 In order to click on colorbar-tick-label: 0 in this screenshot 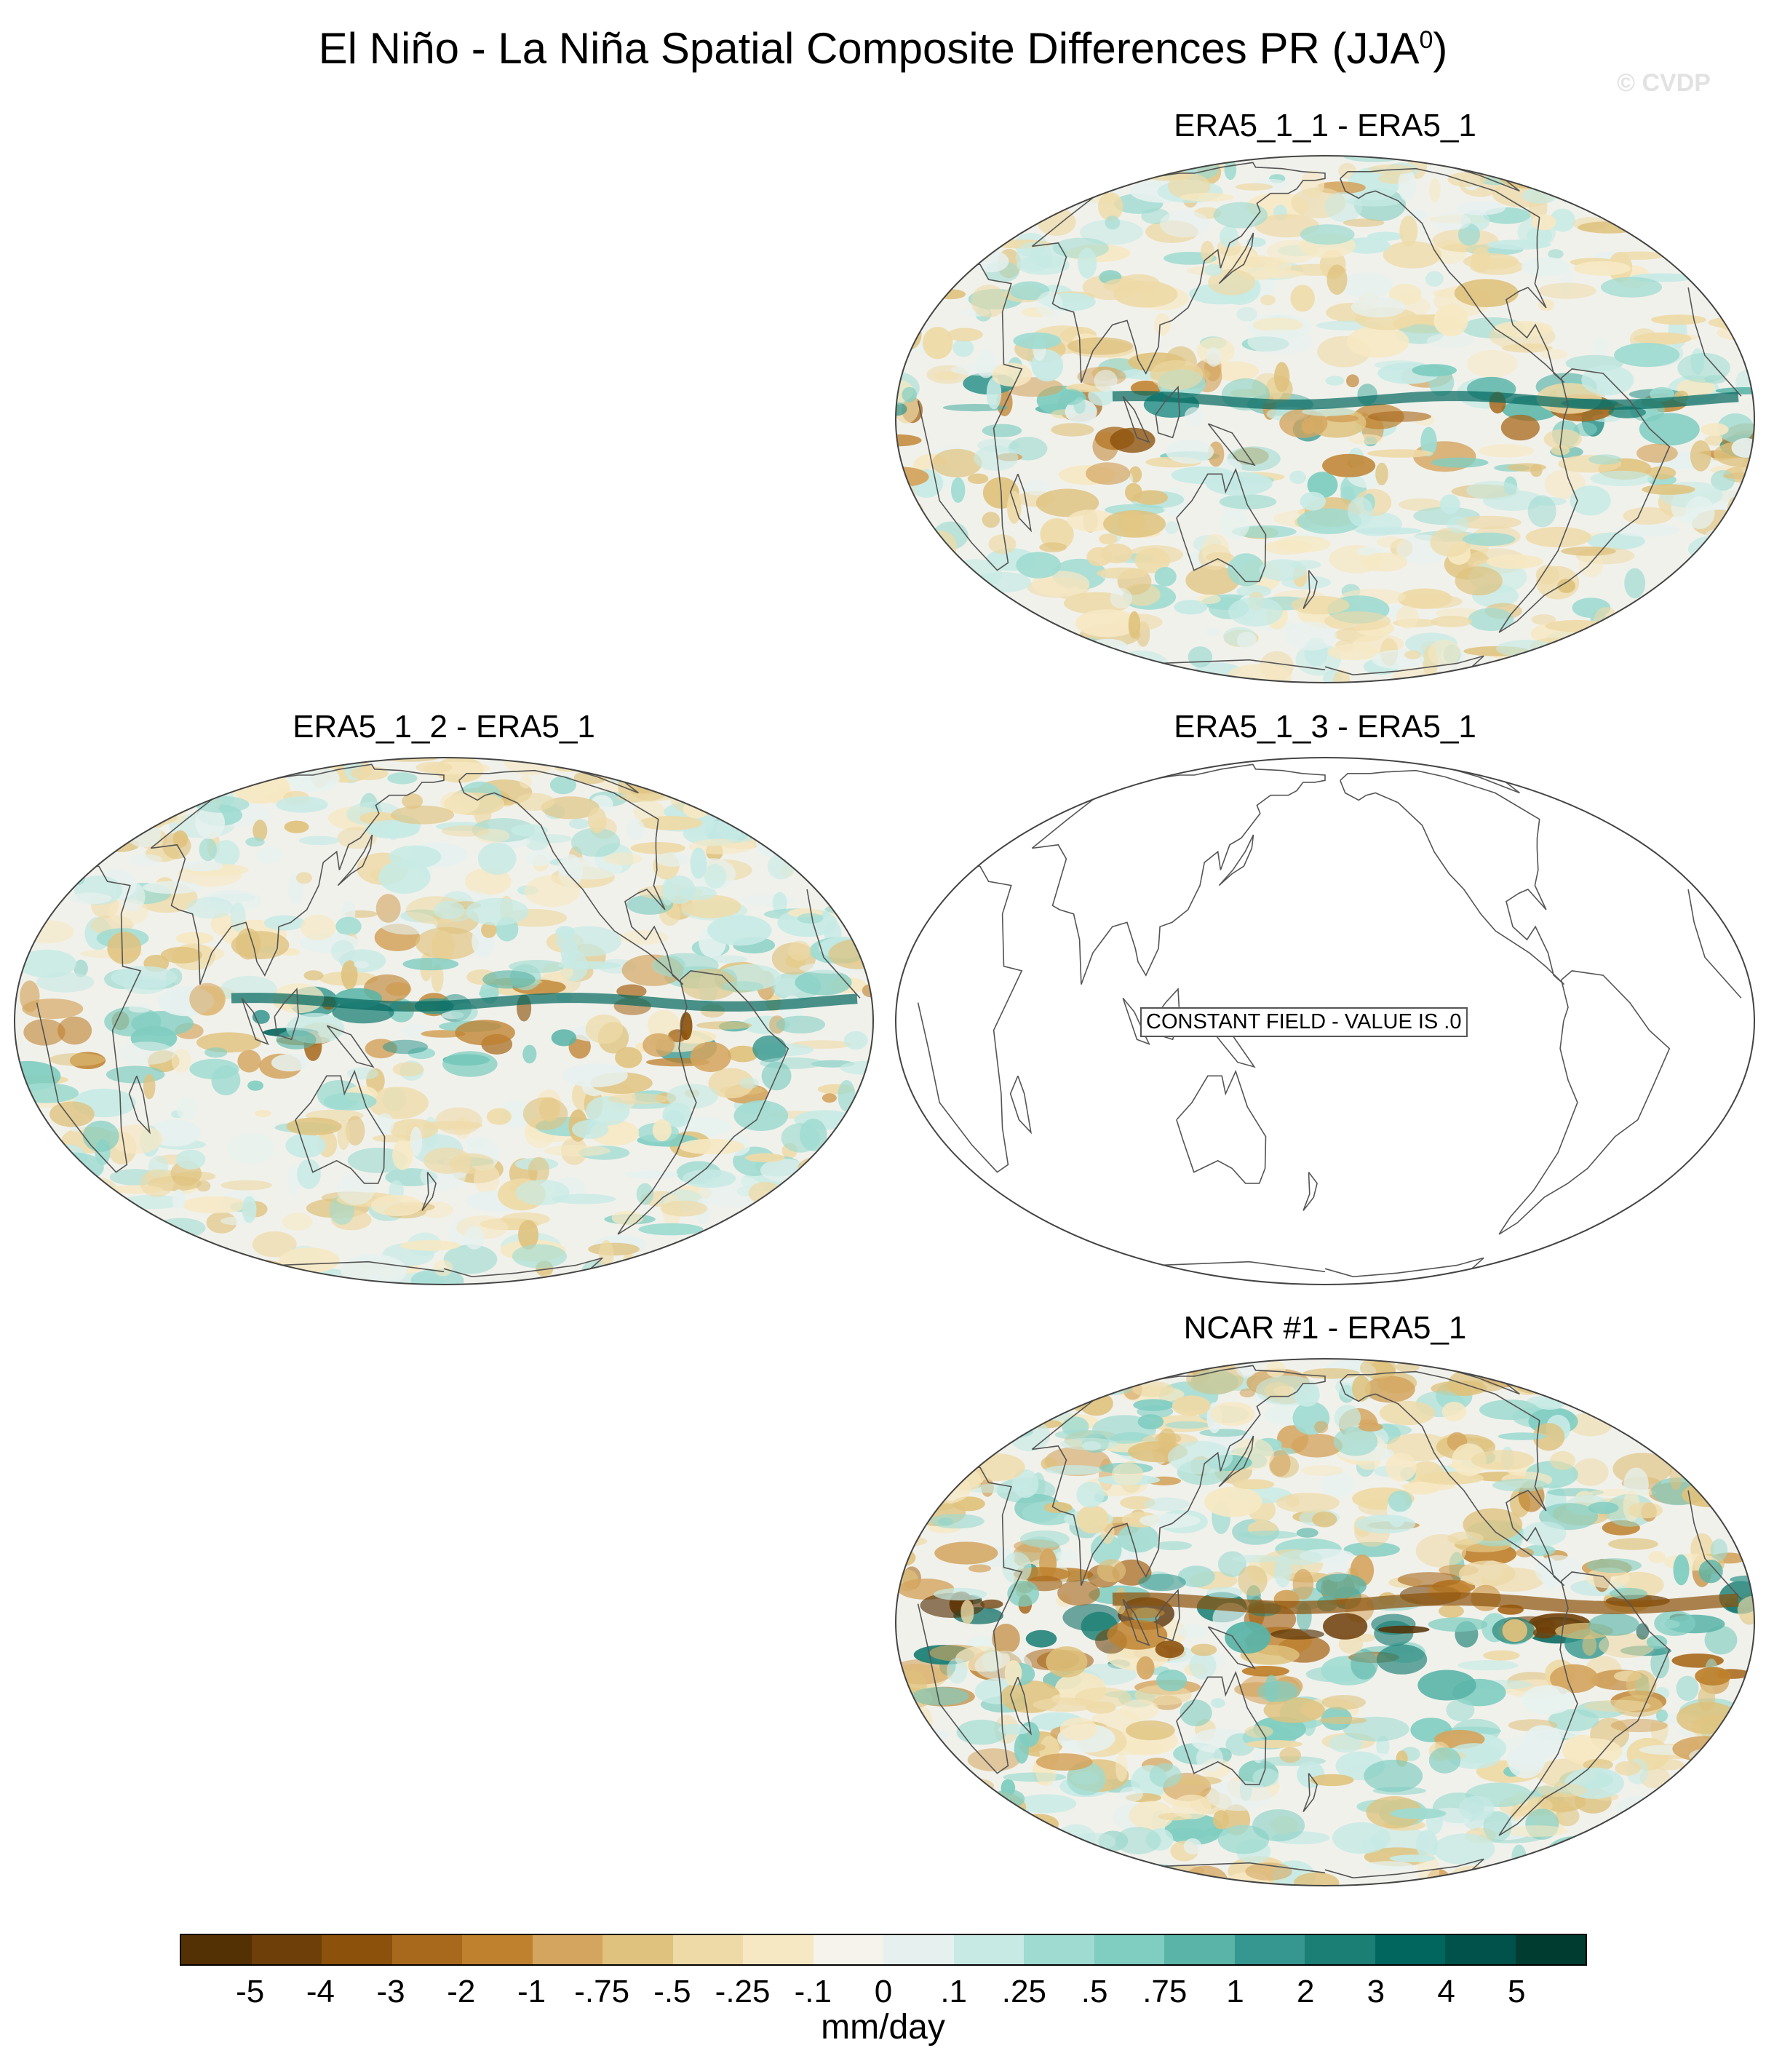, I will do `click(884, 1992)`.